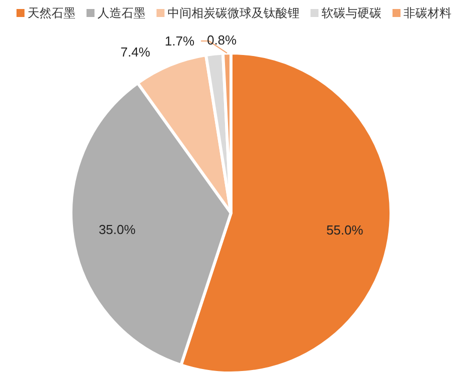 This screenshot has height=388, width=471. Describe the element at coordinates (234, 13) in the screenshot. I see `legend-label: 中间相炭碳微球及钛酸锂` at that location.